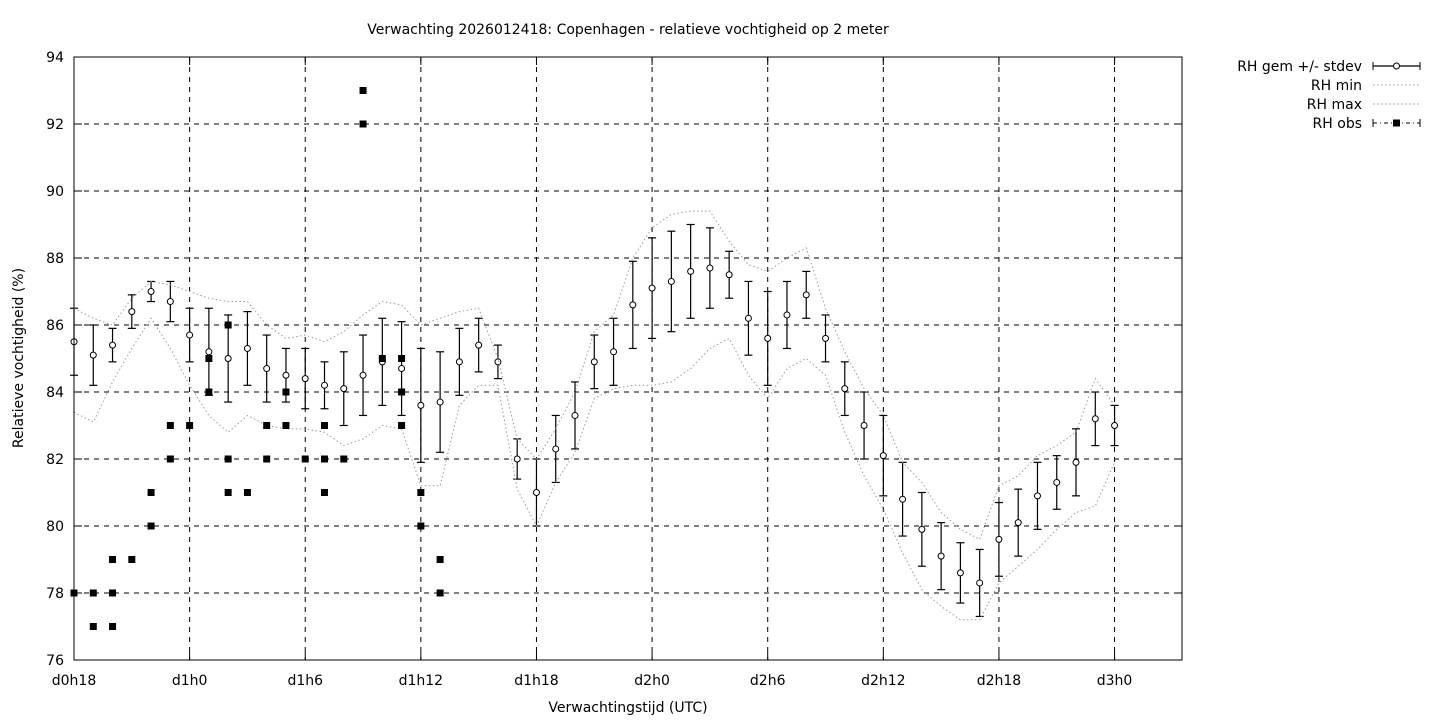 The width and height of the screenshot is (1440, 720). What do you see at coordinates (55, 326) in the screenshot?
I see `y-tick-label: 86` at bounding box center [55, 326].